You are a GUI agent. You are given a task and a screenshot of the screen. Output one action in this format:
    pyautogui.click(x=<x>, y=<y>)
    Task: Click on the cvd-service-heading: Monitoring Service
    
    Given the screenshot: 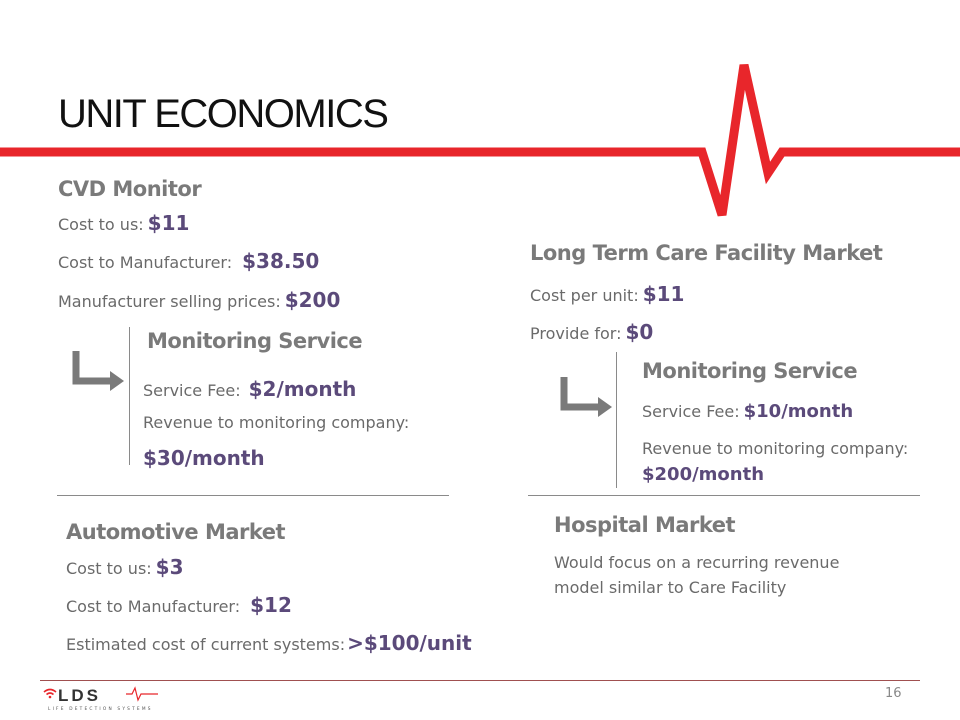 What is the action you would take?
    pyautogui.click(x=255, y=341)
    